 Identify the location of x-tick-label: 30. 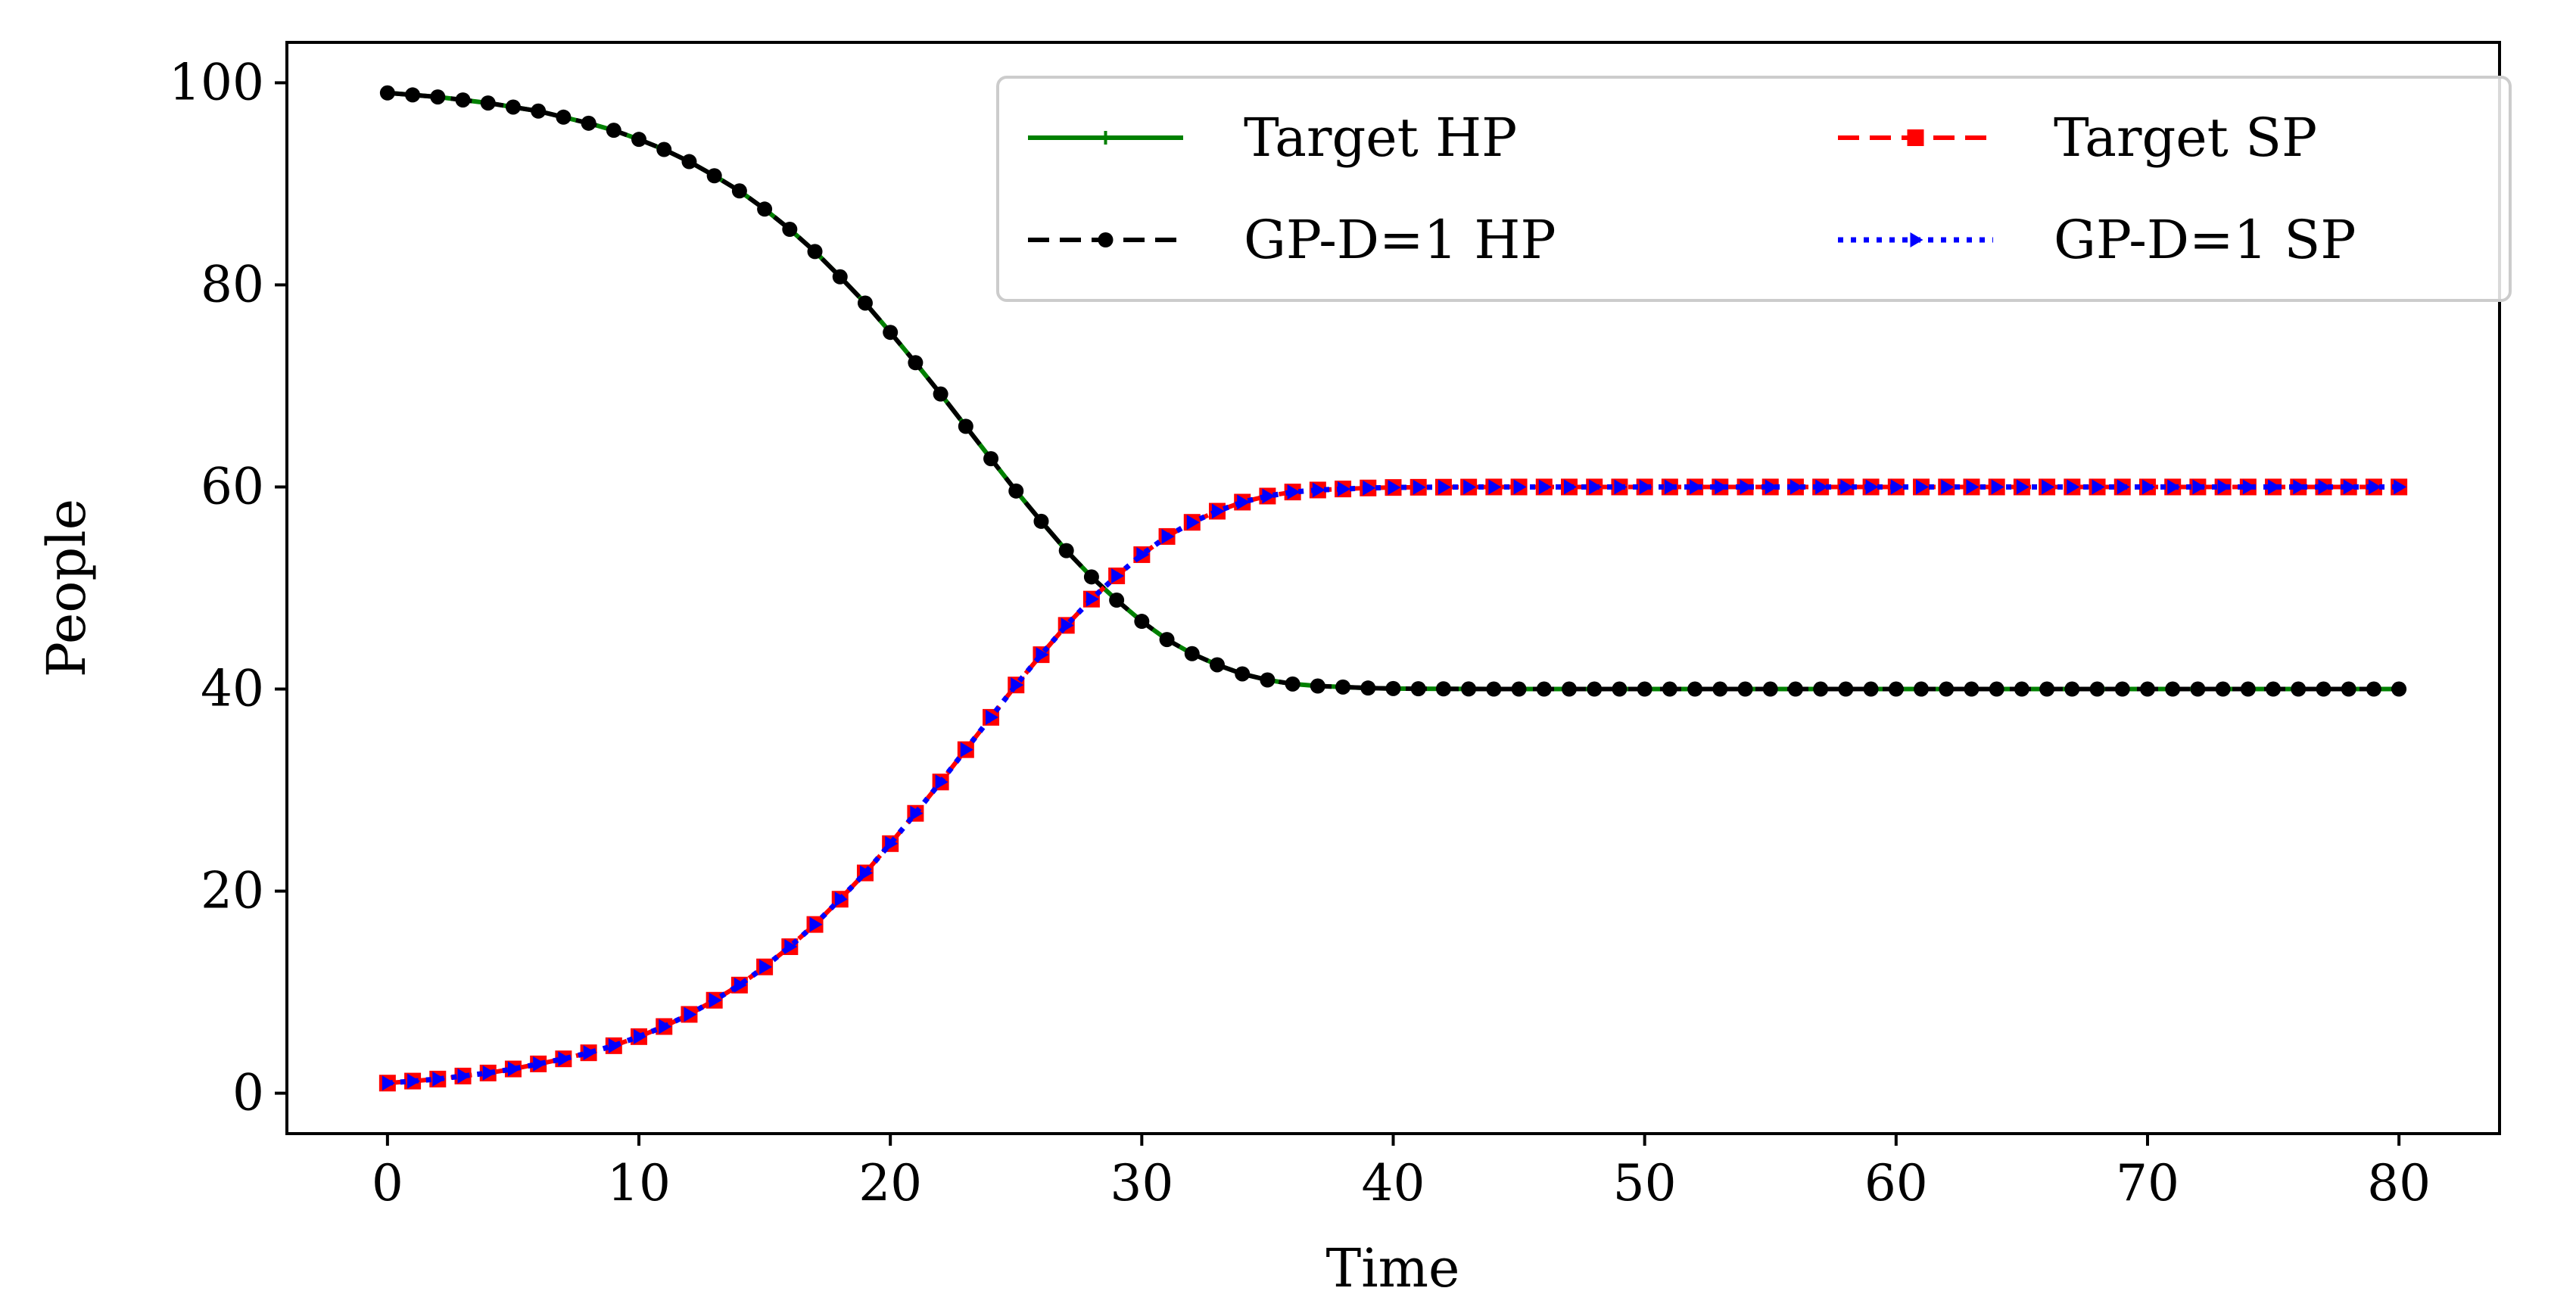
(1141, 1183).